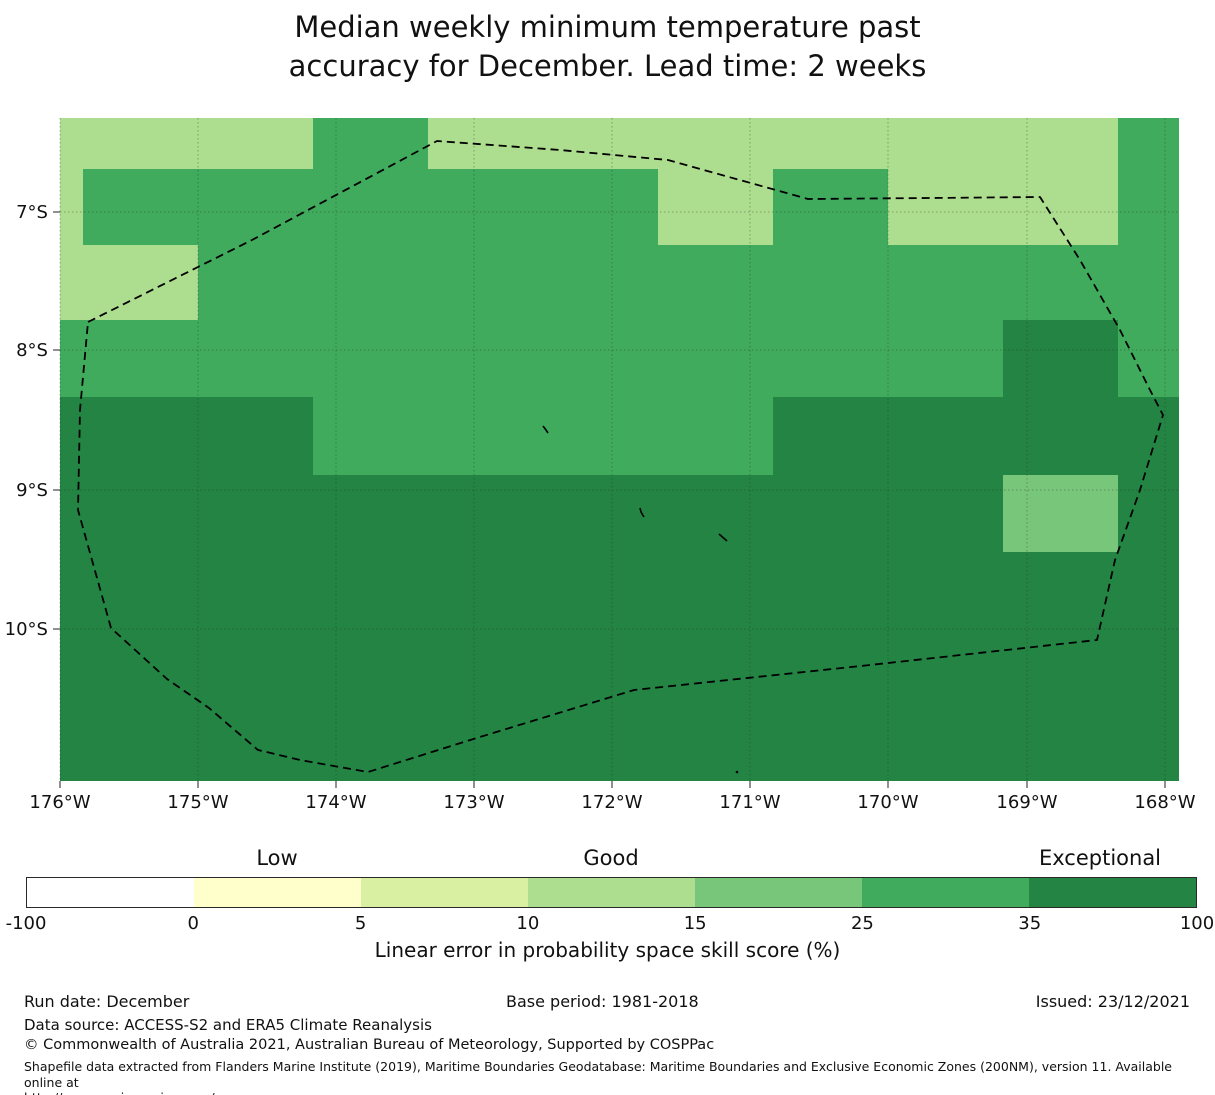 Image resolution: width=1215 pixels, height=1095 pixels. Describe the element at coordinates (887, 802) in the screenshot. I see `x-tick-label: 170°W` at that location.